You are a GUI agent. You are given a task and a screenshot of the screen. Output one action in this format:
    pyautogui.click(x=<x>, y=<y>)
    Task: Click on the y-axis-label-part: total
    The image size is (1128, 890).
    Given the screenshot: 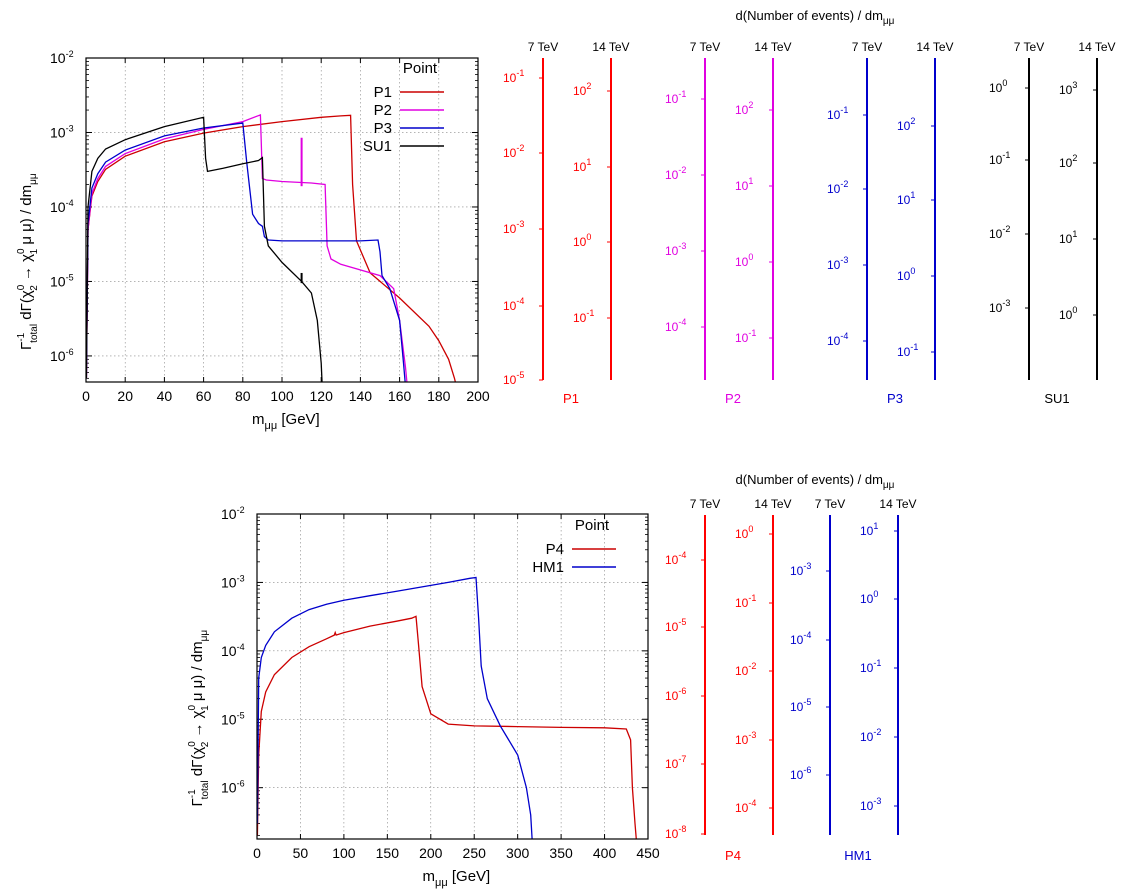 What is the action you would take?
    pyautogui.click(x=205, y=789)
    